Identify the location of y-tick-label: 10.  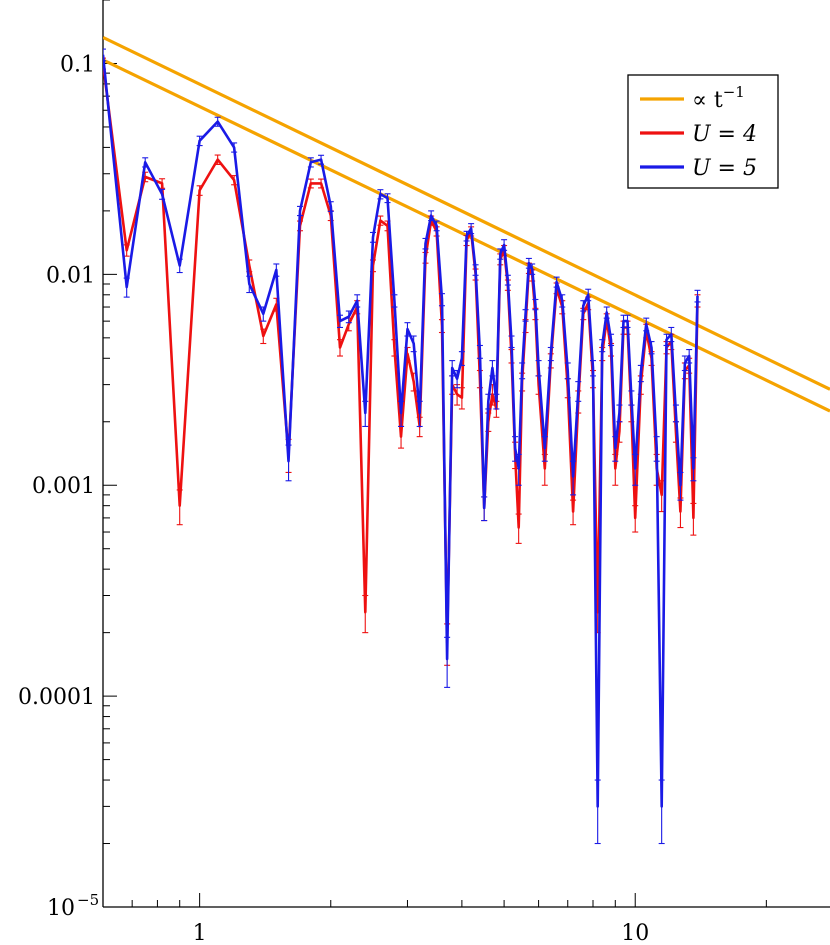
(61, 908).